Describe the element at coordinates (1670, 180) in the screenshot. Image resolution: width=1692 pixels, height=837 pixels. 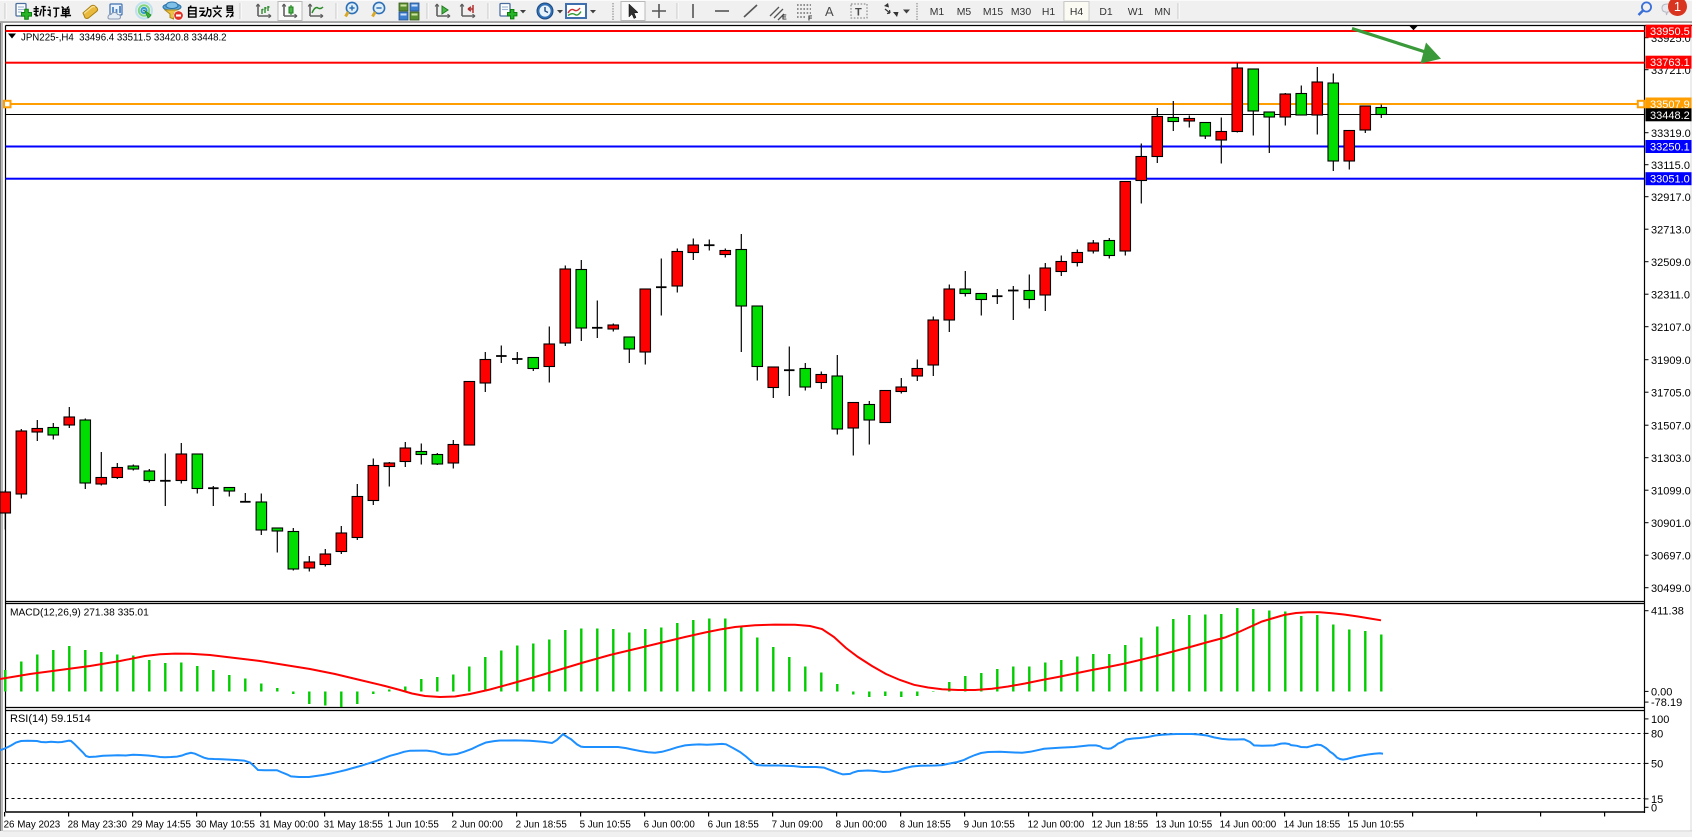
I see `svg-text: 33051.0` at that location.